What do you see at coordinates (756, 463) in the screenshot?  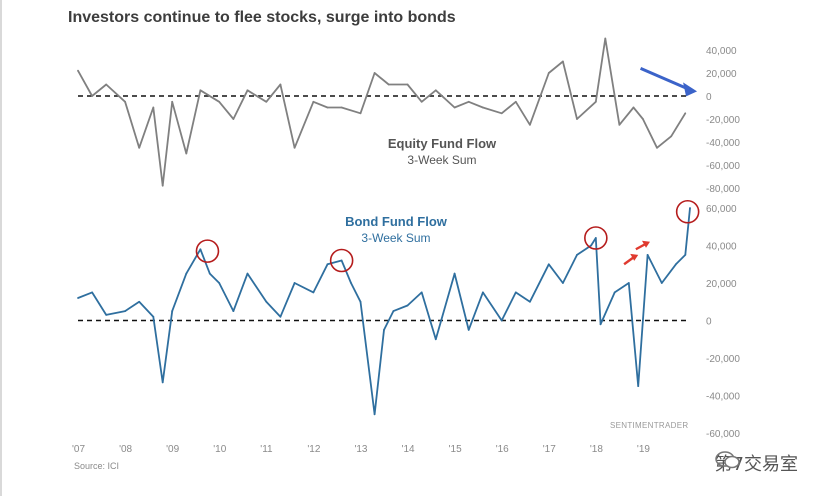 I see `watermark: 第7交易室` at bounding box center [756, 463].